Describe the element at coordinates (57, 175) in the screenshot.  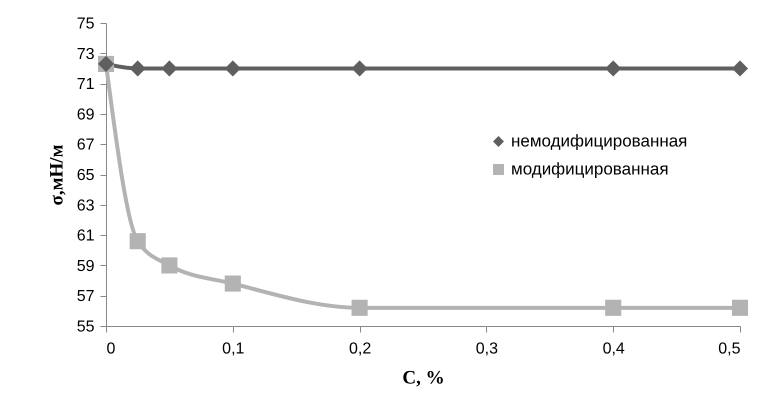
I see `y-axis-title: σ,мН/м` at that location.